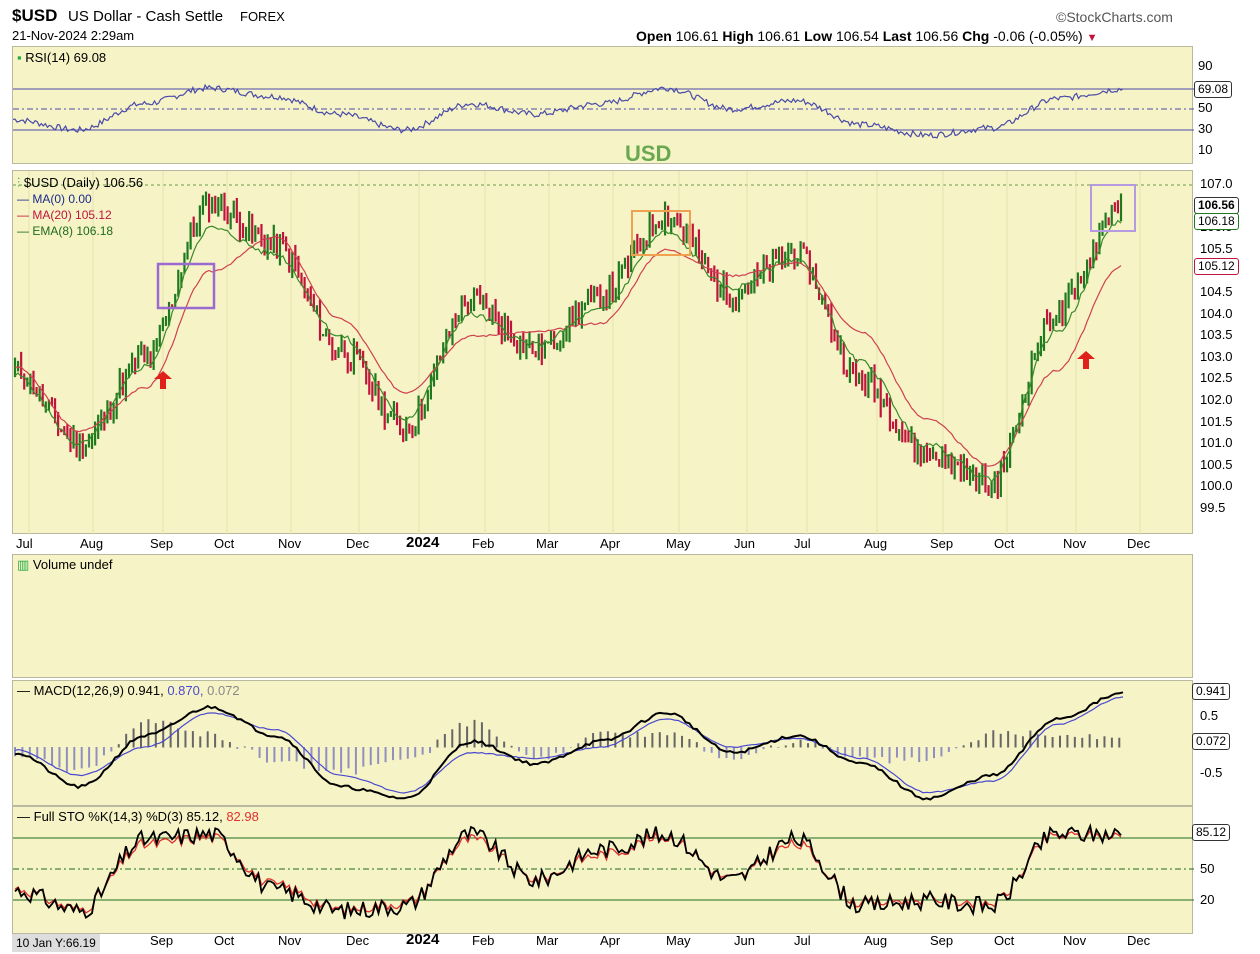 Image resolution: width=1260 pixels, height=954 pixels. Describe the element at coordinates (1114, 17) in the screenshot. I see `brand: ©StockCharts.com` at that location.